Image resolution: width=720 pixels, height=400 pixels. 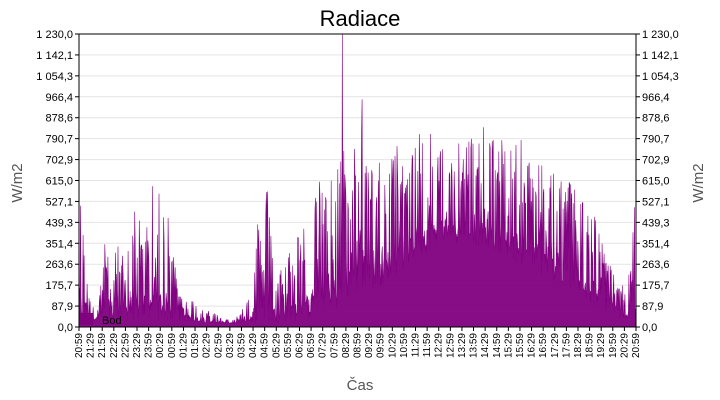 I want to click on y-tick-label-right: 790,7, so click(x=656, y=140).